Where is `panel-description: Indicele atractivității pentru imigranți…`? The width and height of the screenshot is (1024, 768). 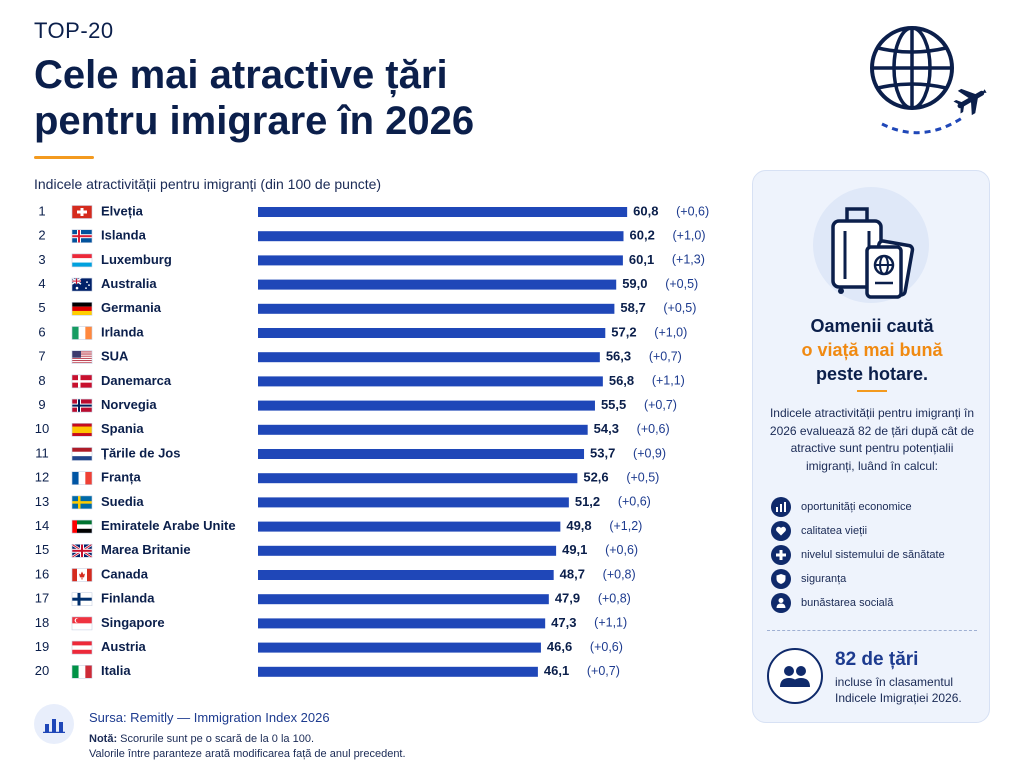
panel-description: Indicele atractivității pentru imigranți… is located at coordinates (872, 439).